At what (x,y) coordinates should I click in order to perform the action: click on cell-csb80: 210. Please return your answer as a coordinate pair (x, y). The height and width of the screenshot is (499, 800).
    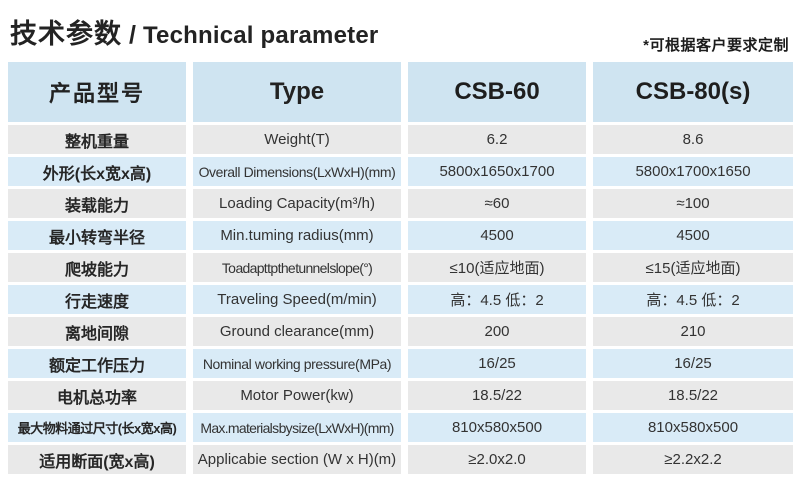
    Looking at the image, I should click on (693, 331).